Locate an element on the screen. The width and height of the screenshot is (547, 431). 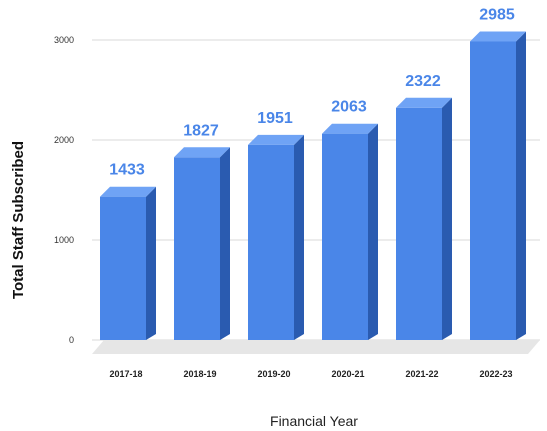
bar-2017-18: 1433 is located at coordinates (128, 251).